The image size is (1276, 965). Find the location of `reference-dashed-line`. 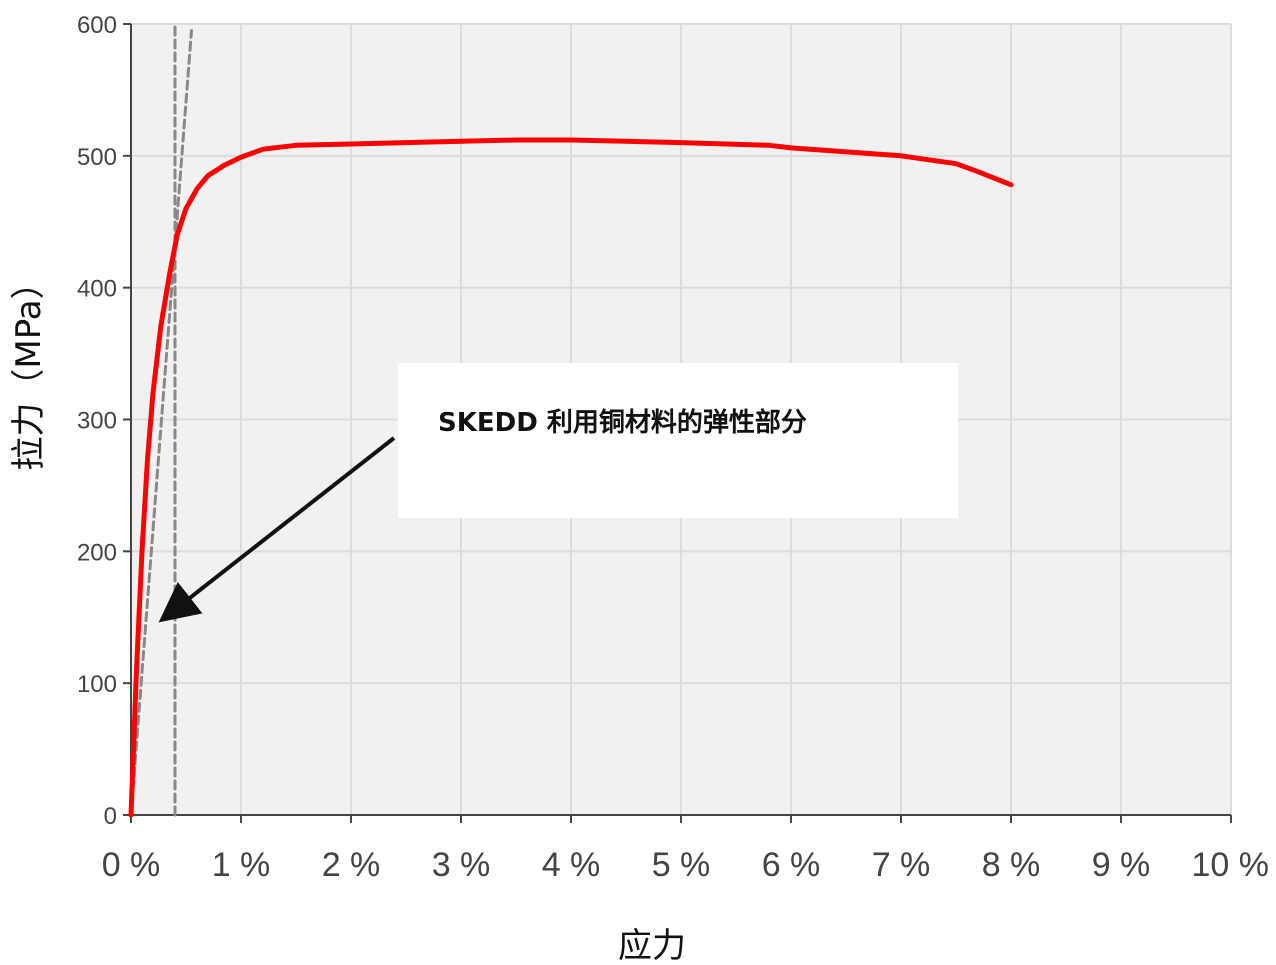

reference-dashed-line is located at coordinates (161, 423).